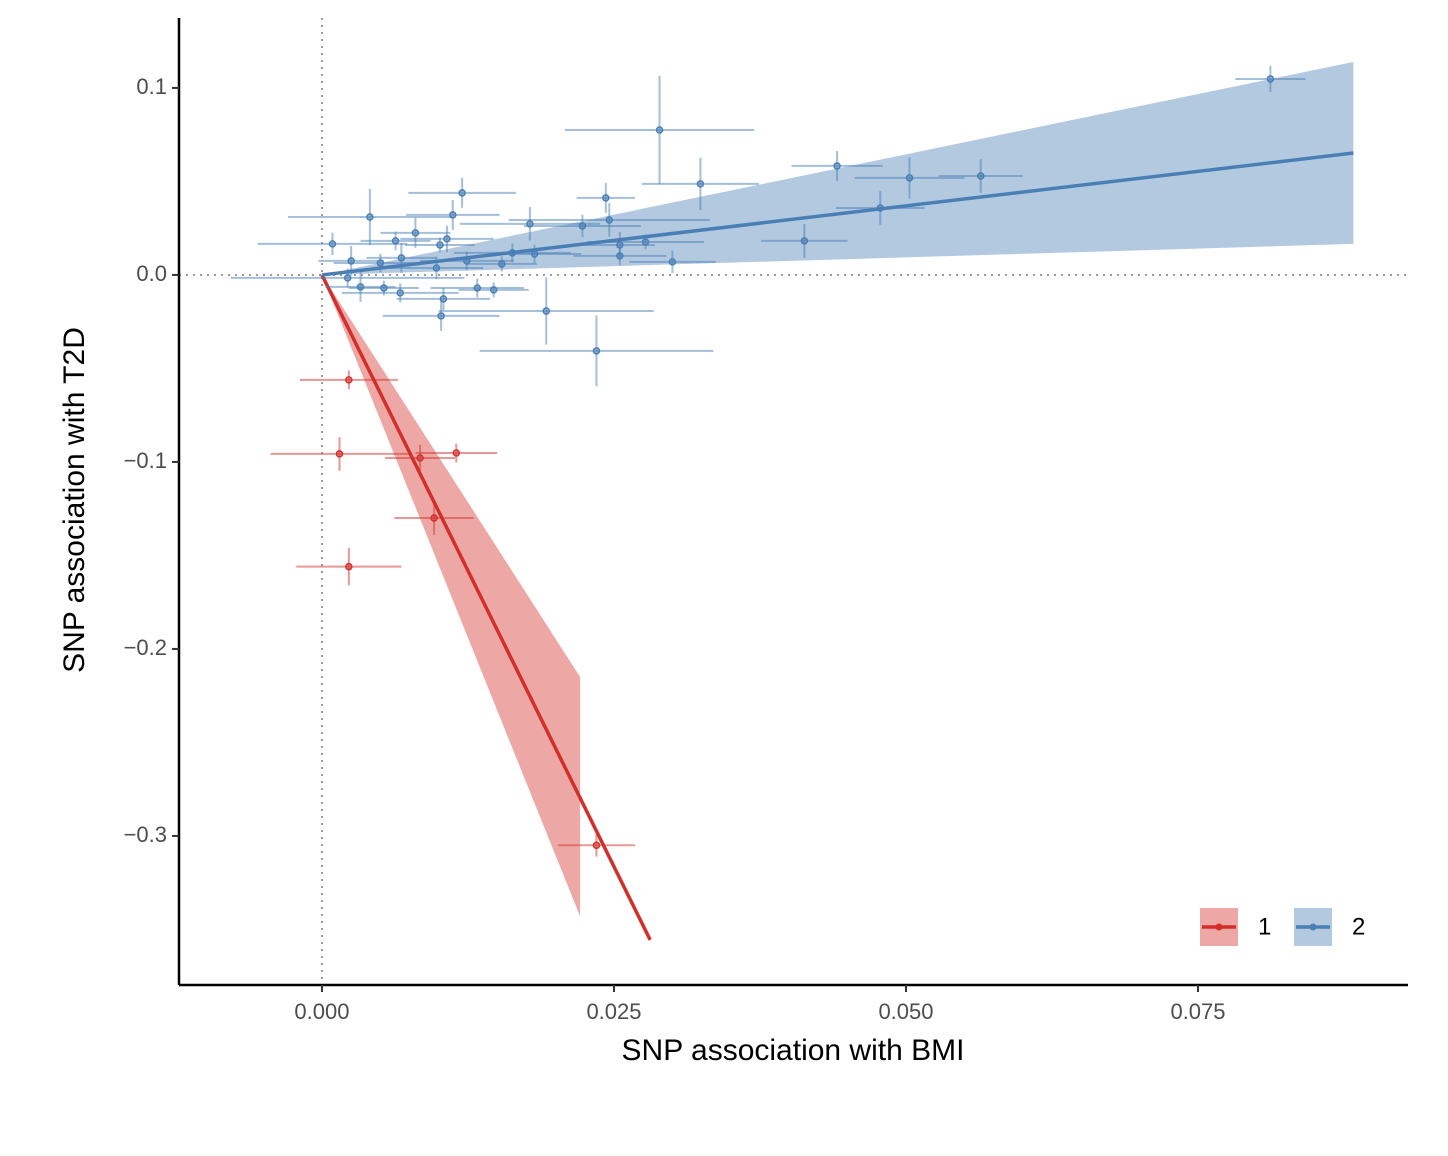  I want to click on y-axis-title: SNP association with T2D, so click(74, 500).